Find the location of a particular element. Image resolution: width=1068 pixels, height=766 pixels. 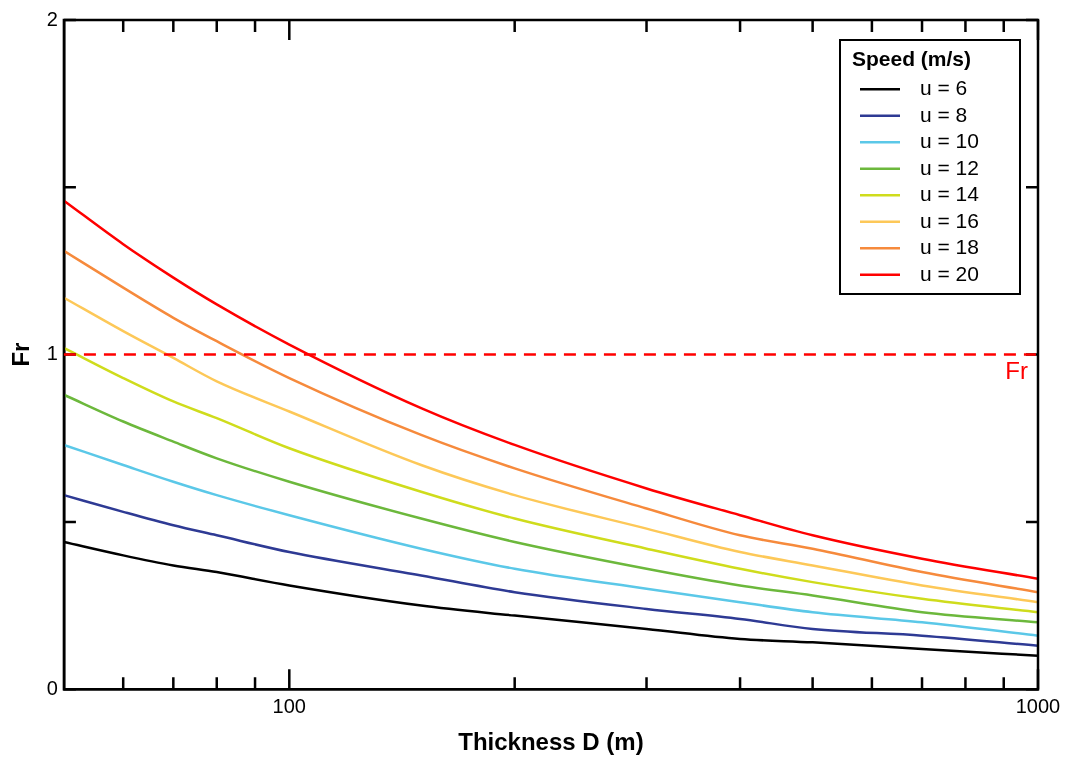

legend-label: u = 16 is located at coordinates (949, 220).